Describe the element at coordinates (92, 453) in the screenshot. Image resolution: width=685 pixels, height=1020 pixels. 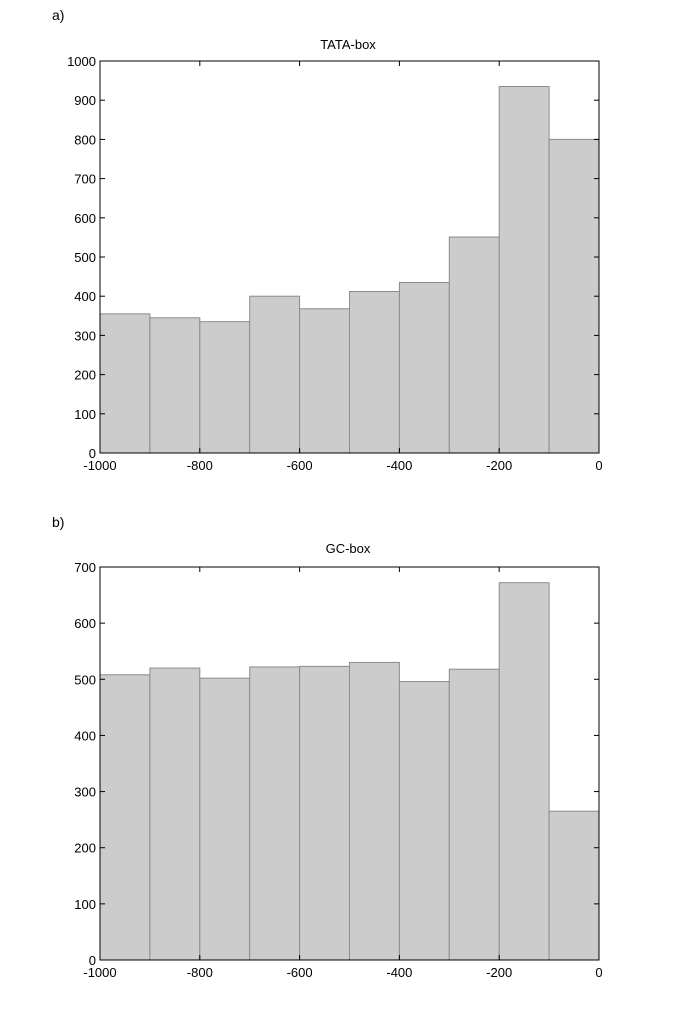
I see `y-tick-label-tata-box-0: 0` at that location.